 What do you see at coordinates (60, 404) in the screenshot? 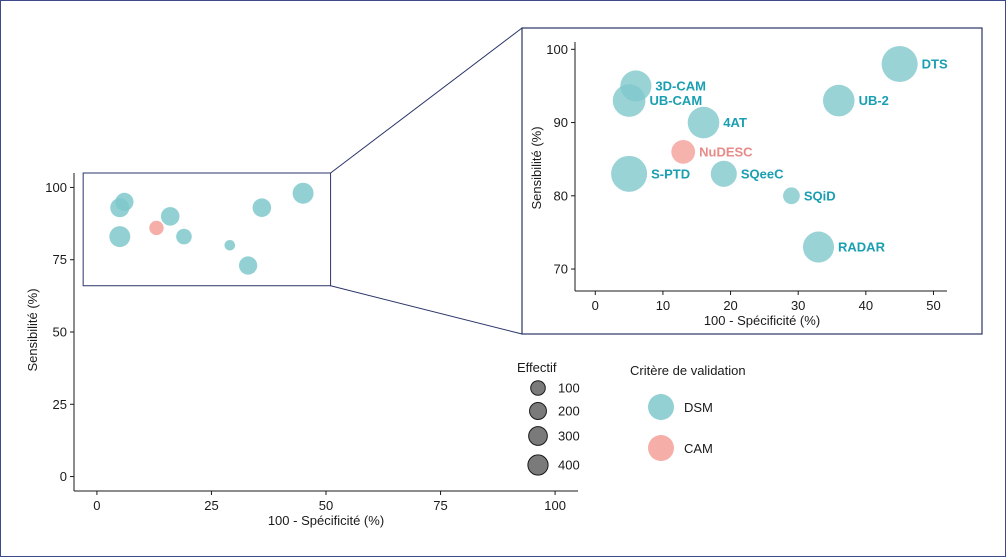
I see `main-y-tick-label: 25` at bounding box center [60, 404].